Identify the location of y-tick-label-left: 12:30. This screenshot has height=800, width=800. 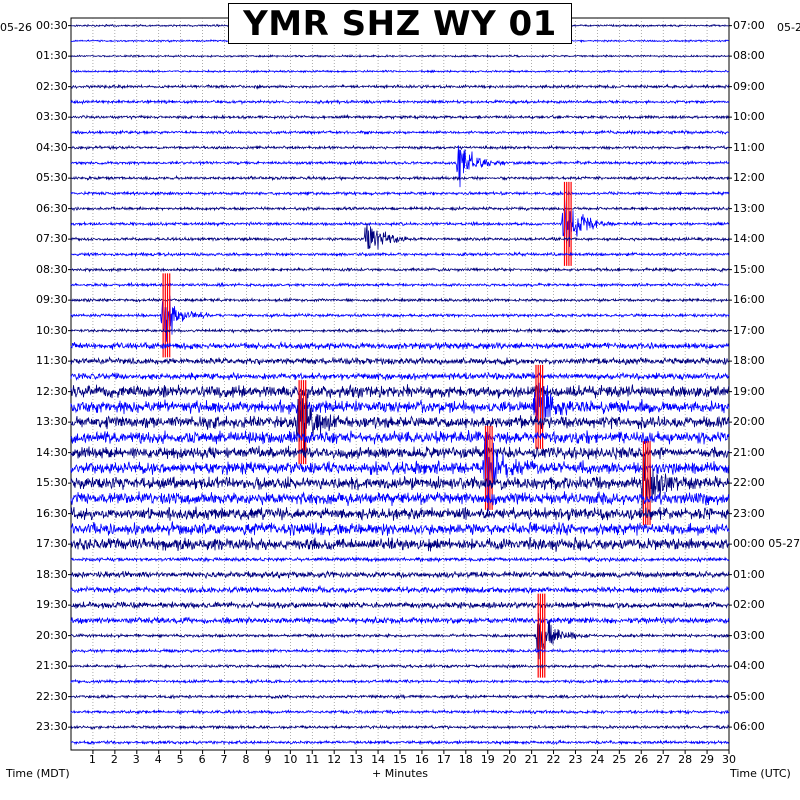
(52, 391).